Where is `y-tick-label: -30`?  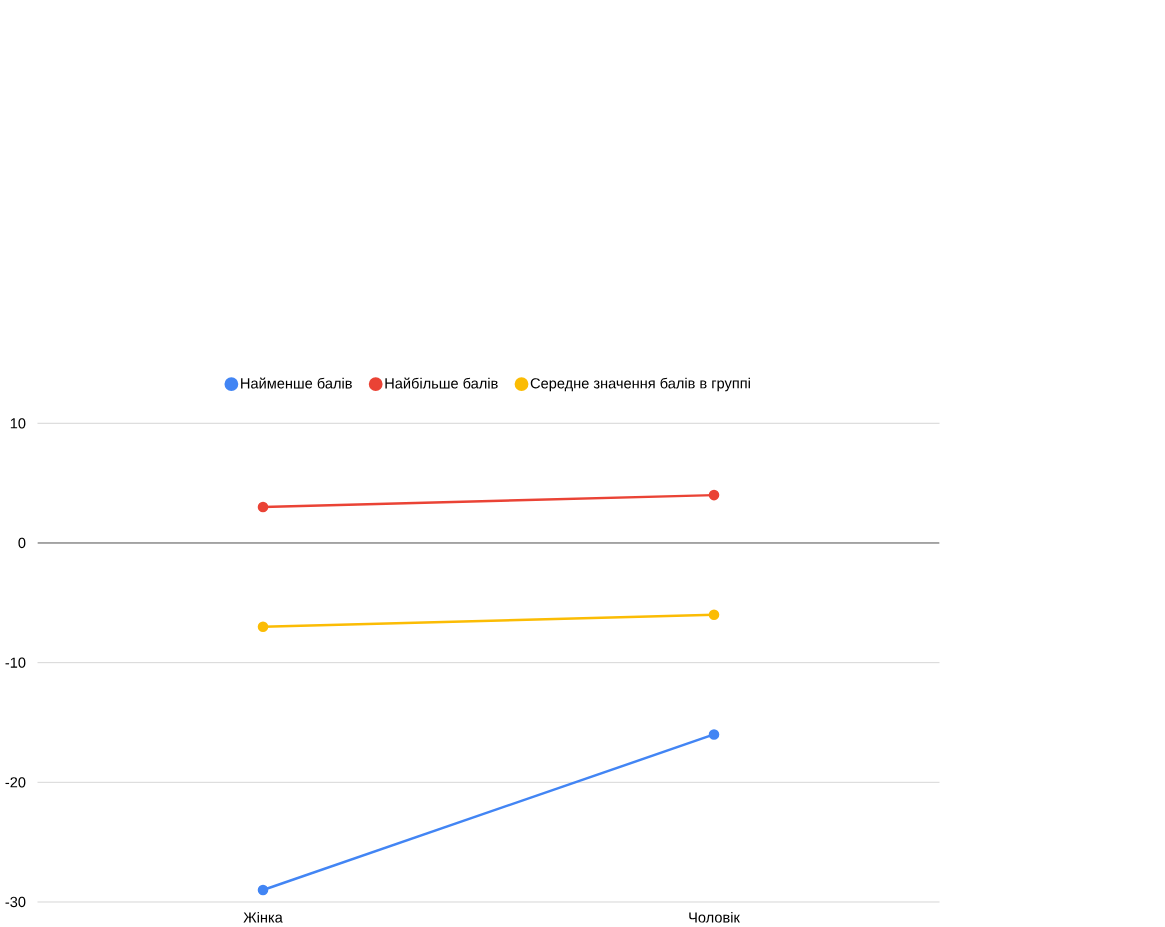 y-tick-label: -30 is located at coordinates (15, 901).